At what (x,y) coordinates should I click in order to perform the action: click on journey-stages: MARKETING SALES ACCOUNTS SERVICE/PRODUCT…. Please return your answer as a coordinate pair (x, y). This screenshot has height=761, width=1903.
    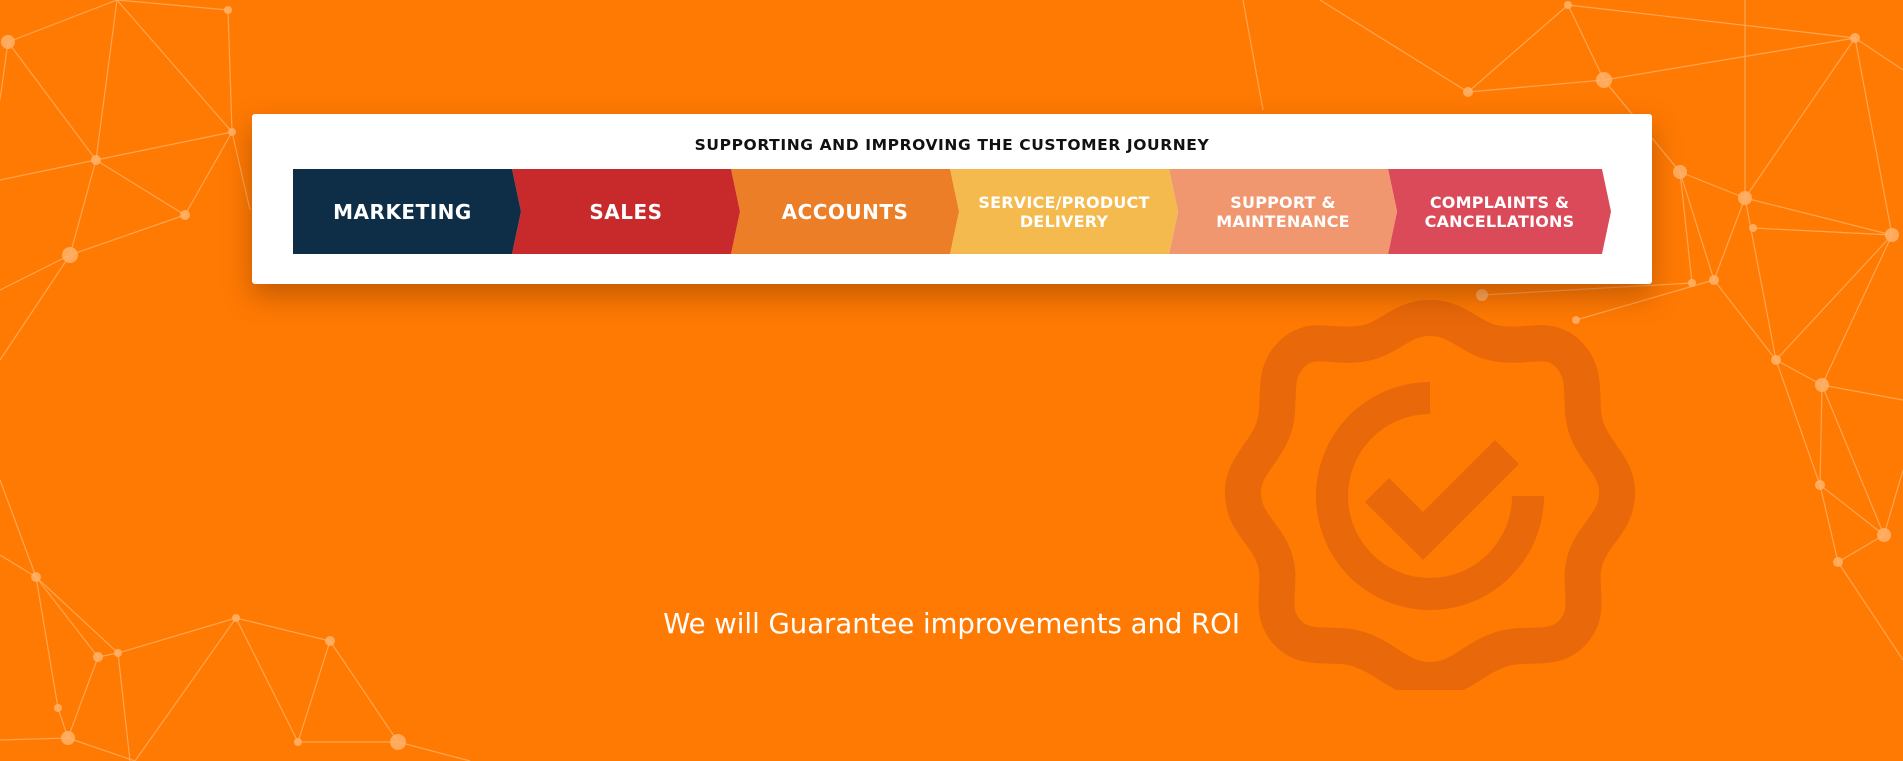
    Looking at the image, I should click on (952, 211).